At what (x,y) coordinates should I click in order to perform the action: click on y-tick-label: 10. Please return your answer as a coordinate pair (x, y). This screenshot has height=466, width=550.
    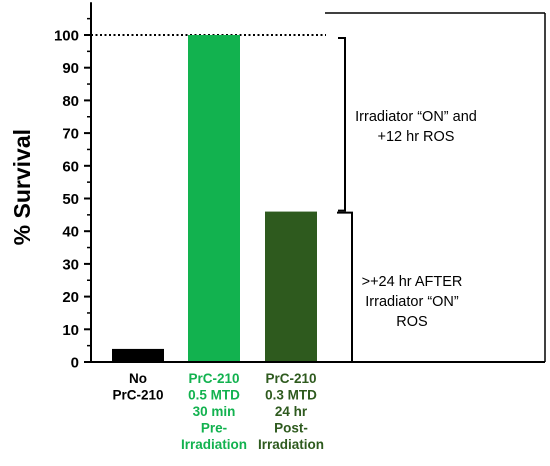
    Looking at the image, I should click on (70, 330).